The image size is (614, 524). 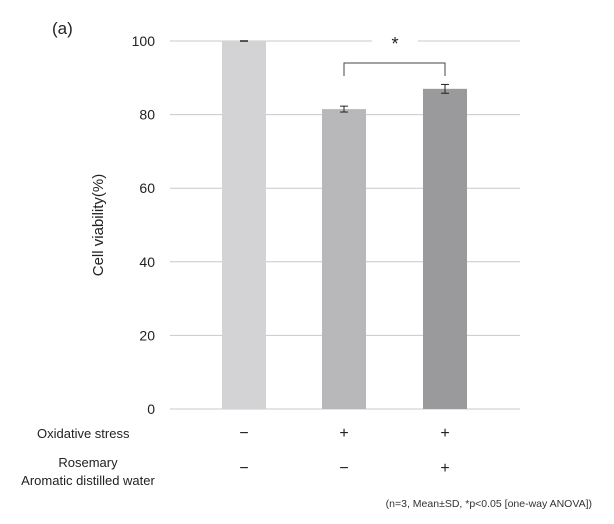 What do you see at coordinates (147, 262) in the screenshot?
I see `y-tick-label: 40` at bounding box center [147, 262].